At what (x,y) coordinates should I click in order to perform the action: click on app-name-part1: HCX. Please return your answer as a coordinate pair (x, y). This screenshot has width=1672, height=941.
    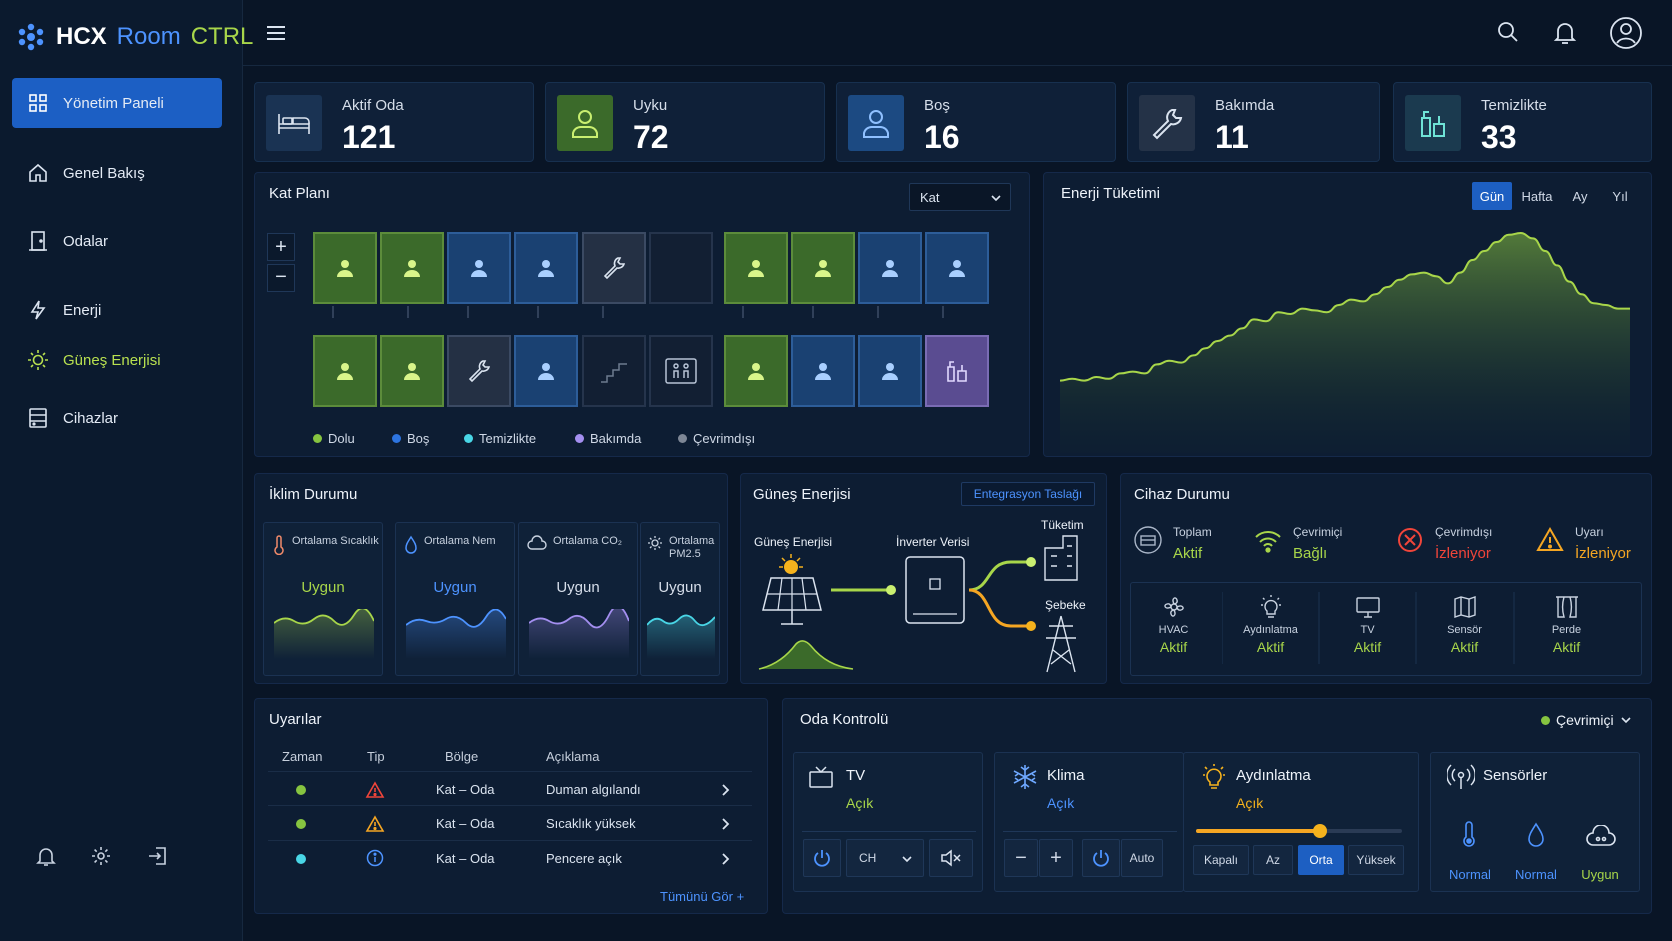
    Looking at the image, I should click on (81, 36).